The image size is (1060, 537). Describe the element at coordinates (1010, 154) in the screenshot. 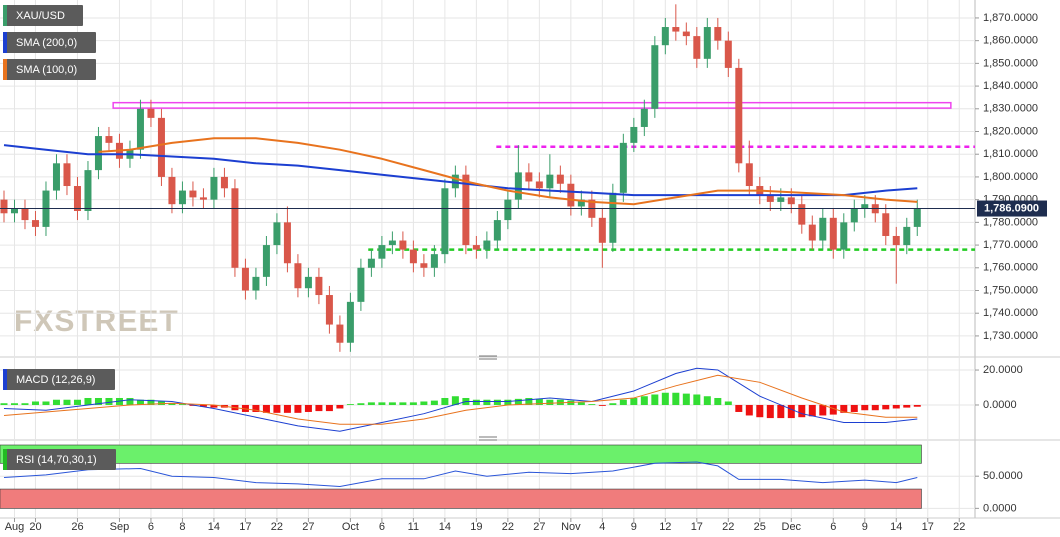

I see `y-tick-label: 1,810.0000` at that location.